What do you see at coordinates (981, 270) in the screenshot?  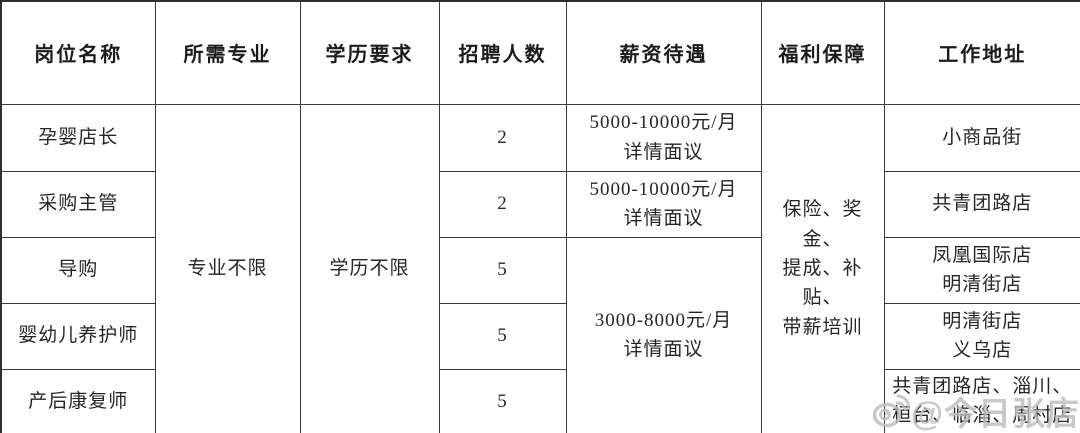 I see `cell-address-3: 凤凰国际店 明清街店` at bounding box center [981, 270].